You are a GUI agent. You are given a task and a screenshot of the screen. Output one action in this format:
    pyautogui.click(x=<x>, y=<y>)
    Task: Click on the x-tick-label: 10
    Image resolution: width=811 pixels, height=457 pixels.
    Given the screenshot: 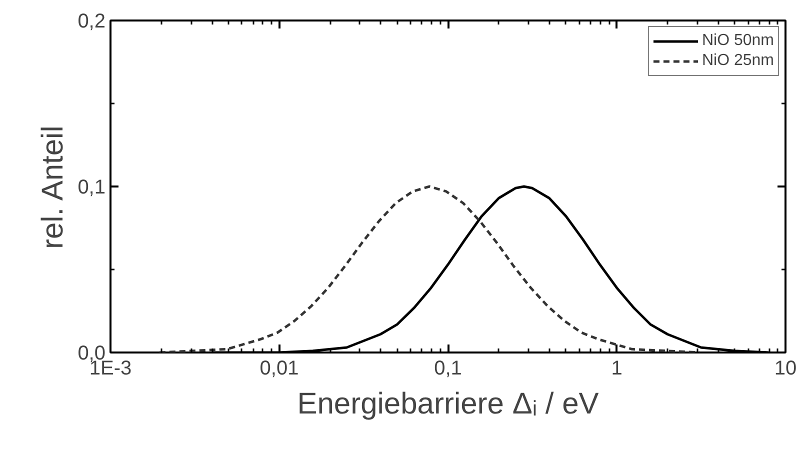 What is the action you would take?
    pyautogui.click(x=785, y=369)
    